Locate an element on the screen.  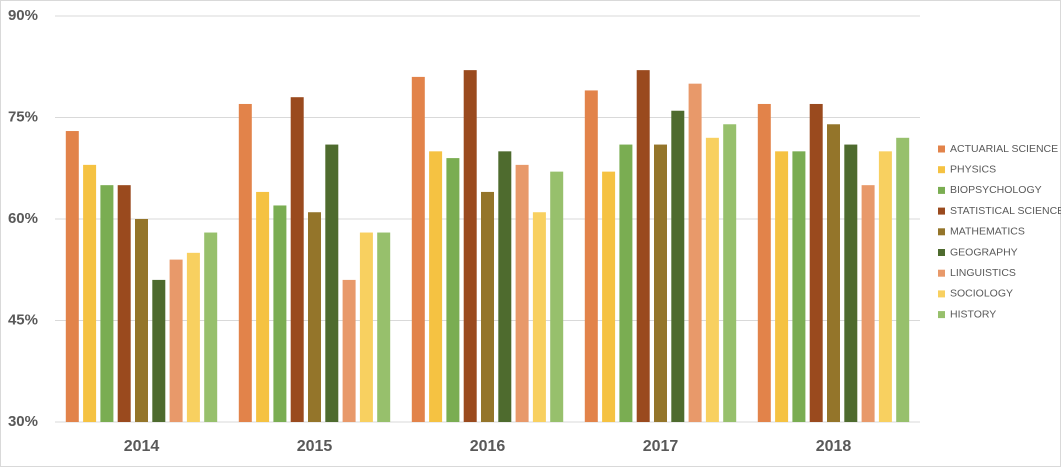
legend-label: LINGUISTICS is located at coordinates (983, 273).